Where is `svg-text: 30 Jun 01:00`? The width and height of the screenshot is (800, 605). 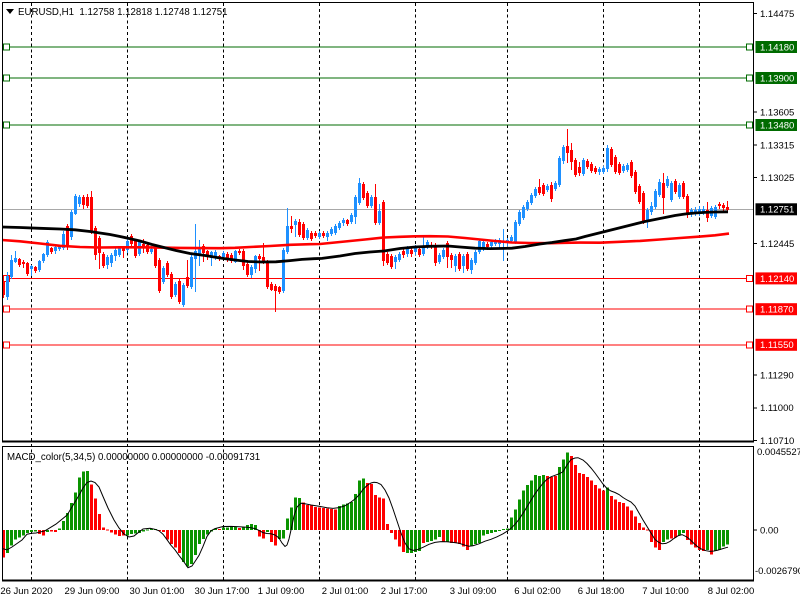 svg-text: 30 Jun 01:00 is located at coordinates (157, 591).